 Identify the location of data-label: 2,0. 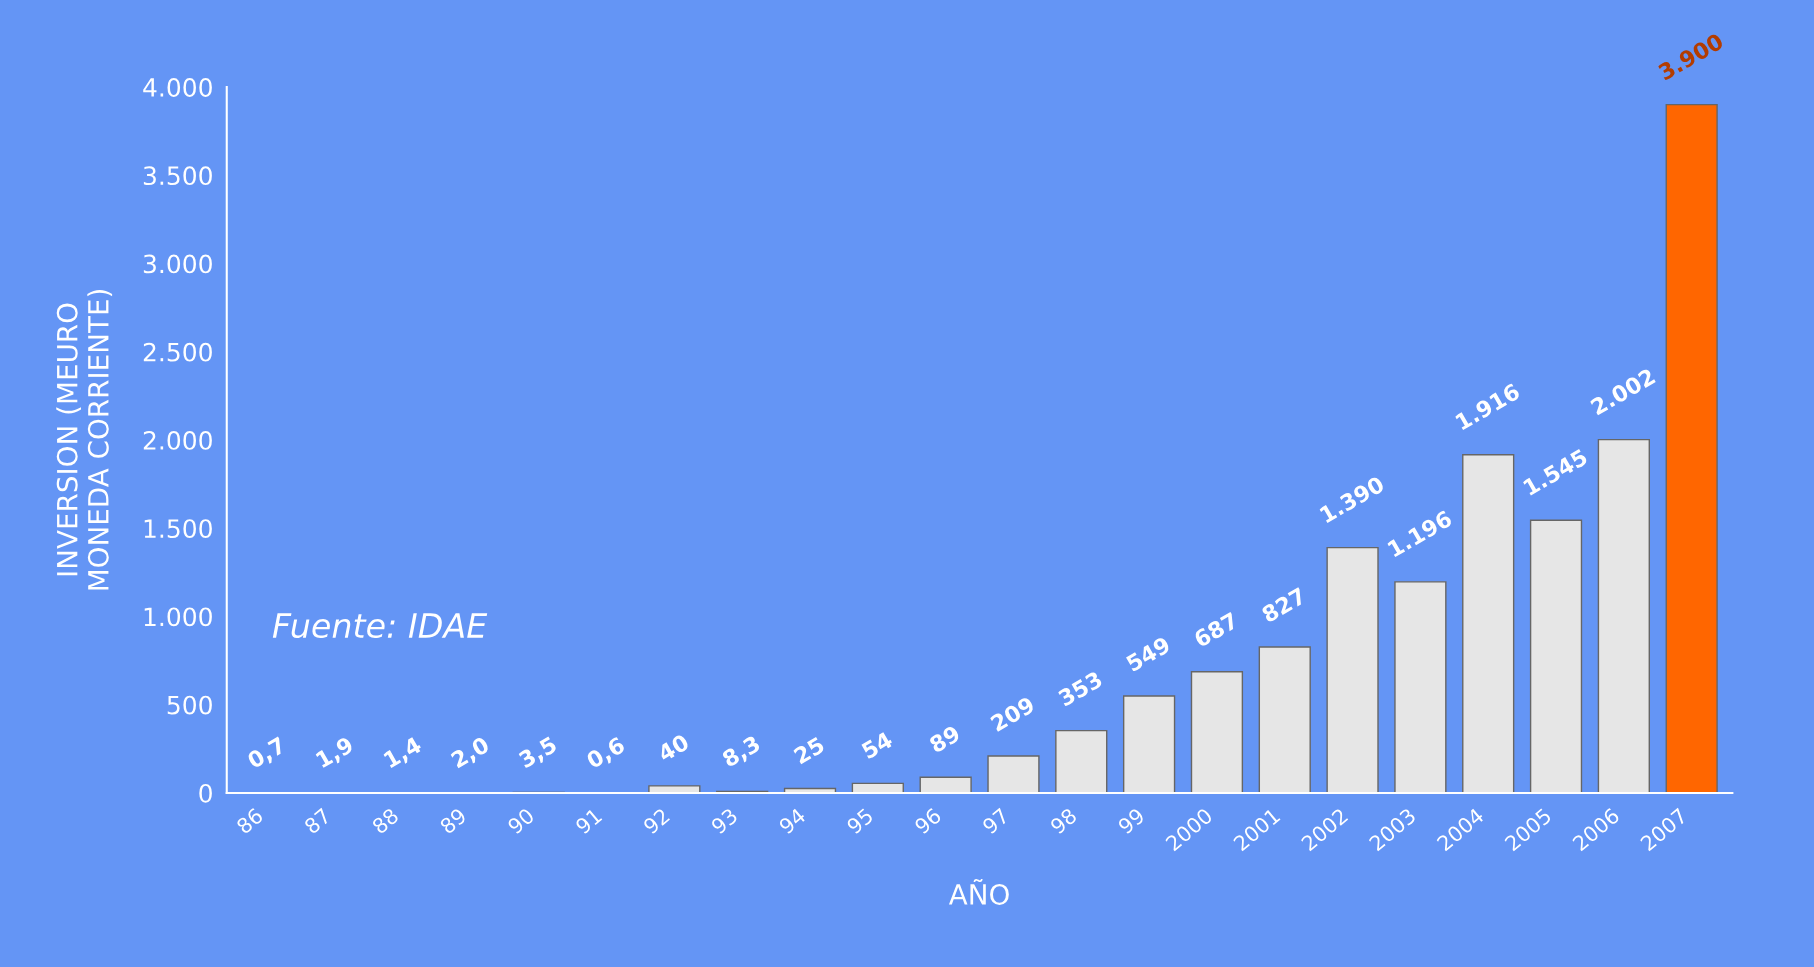
(471, 753).